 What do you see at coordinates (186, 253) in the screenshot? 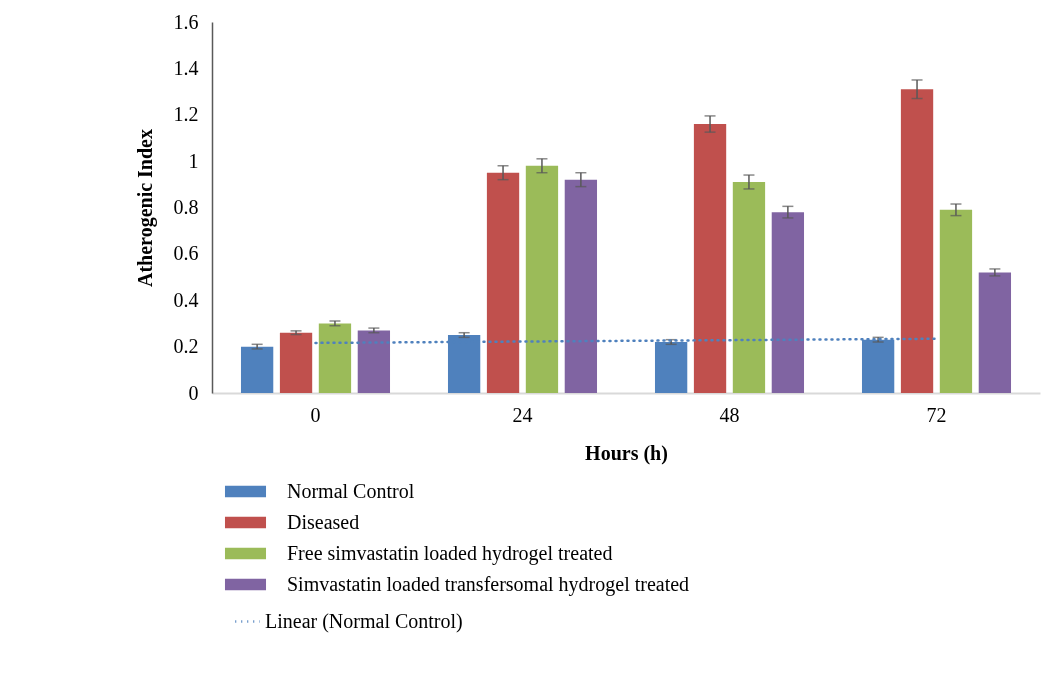
I see `y-tick-label: 0.6` at bounding box center [186, 253].